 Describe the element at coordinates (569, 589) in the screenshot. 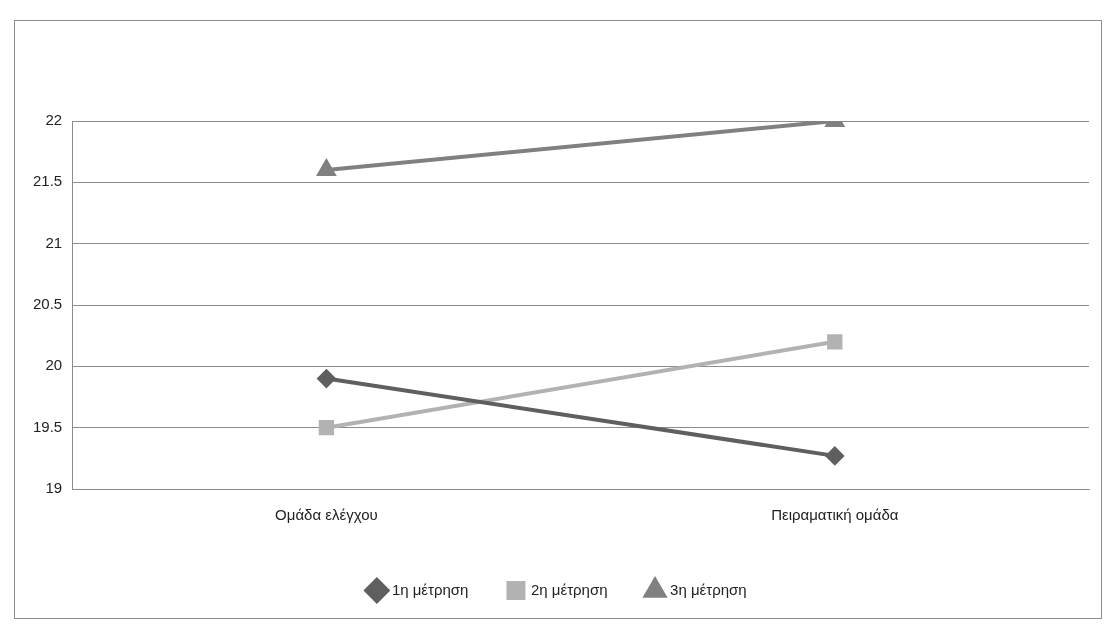

I see `legend-label: 2η μέτρηση` at that location.